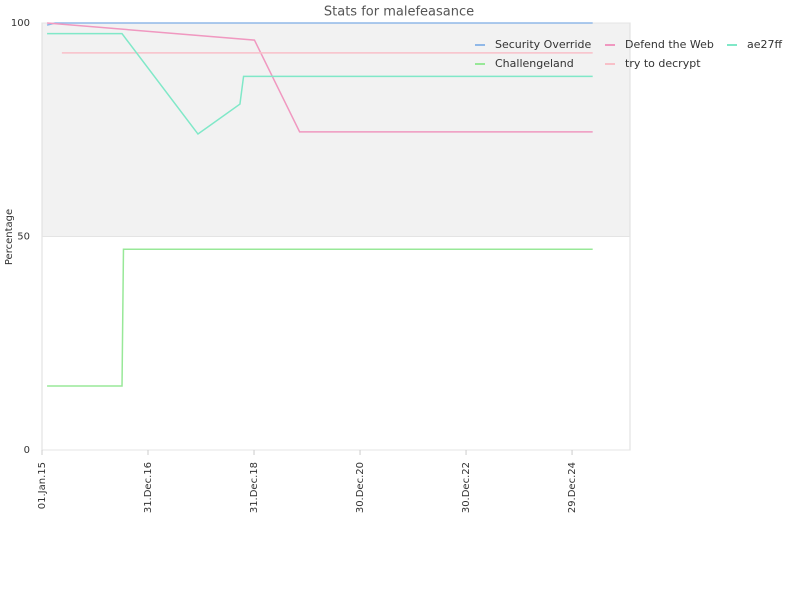  I want to click on legend-label: Defend the Web, so click(669, 44).